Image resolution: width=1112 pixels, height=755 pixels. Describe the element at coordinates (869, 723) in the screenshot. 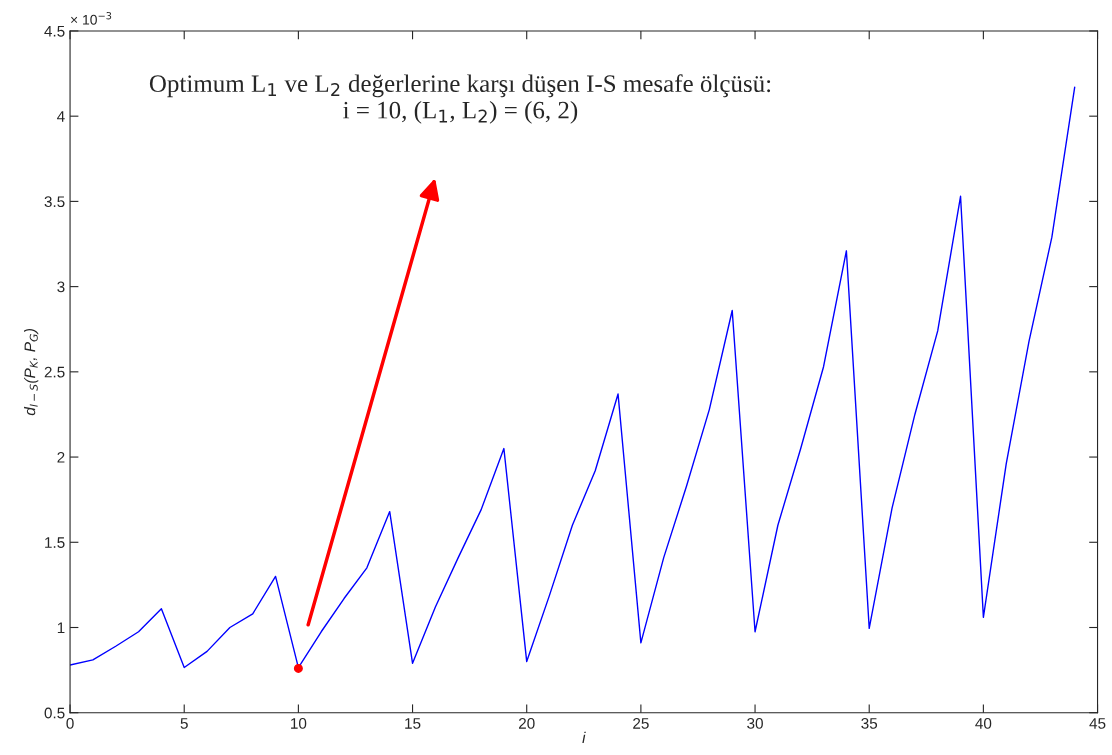

I see `x-tick-label: 35` at that location.